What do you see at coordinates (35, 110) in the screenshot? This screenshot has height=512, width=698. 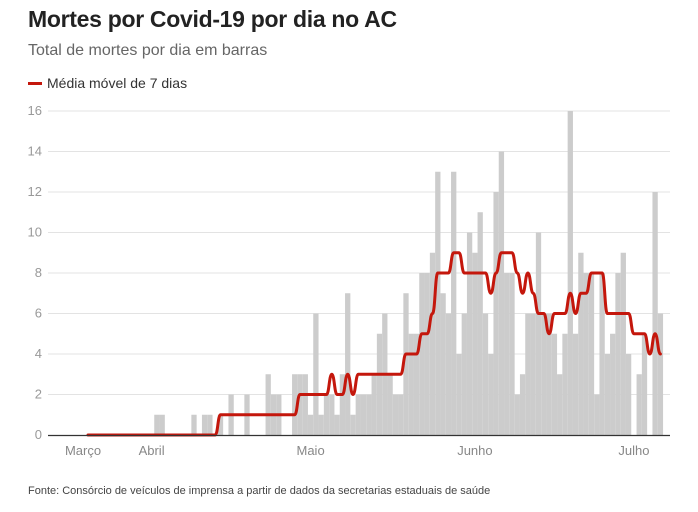 I see `y-tick-label: 16` at bounding box center [35, 110].